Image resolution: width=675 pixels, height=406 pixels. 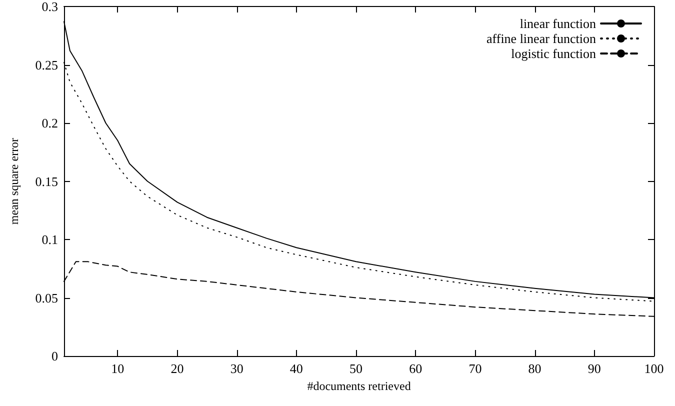 What do you see at coordinates (177, 368) in the screenshot?
I see `x-tick-label: 20` at bounding box center [177, 368].